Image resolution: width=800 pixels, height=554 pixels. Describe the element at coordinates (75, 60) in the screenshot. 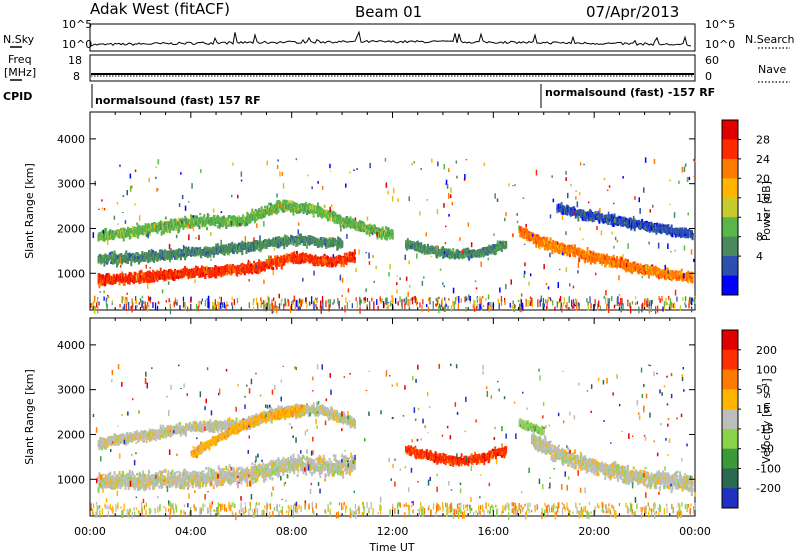

I see `freq-tick-top: 18` at that location.